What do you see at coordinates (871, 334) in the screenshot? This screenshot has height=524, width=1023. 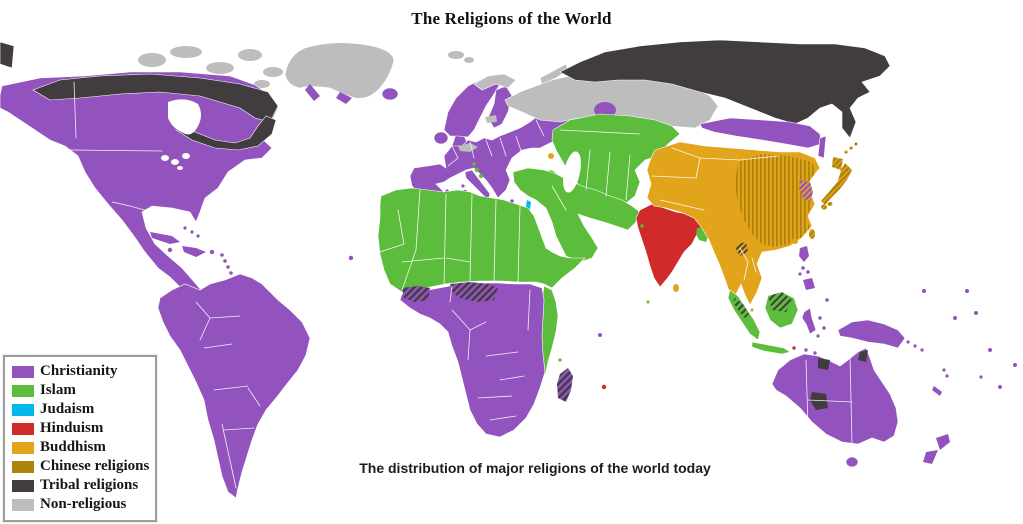 I see `region-new-guinea` at bounding box center [871, 334].